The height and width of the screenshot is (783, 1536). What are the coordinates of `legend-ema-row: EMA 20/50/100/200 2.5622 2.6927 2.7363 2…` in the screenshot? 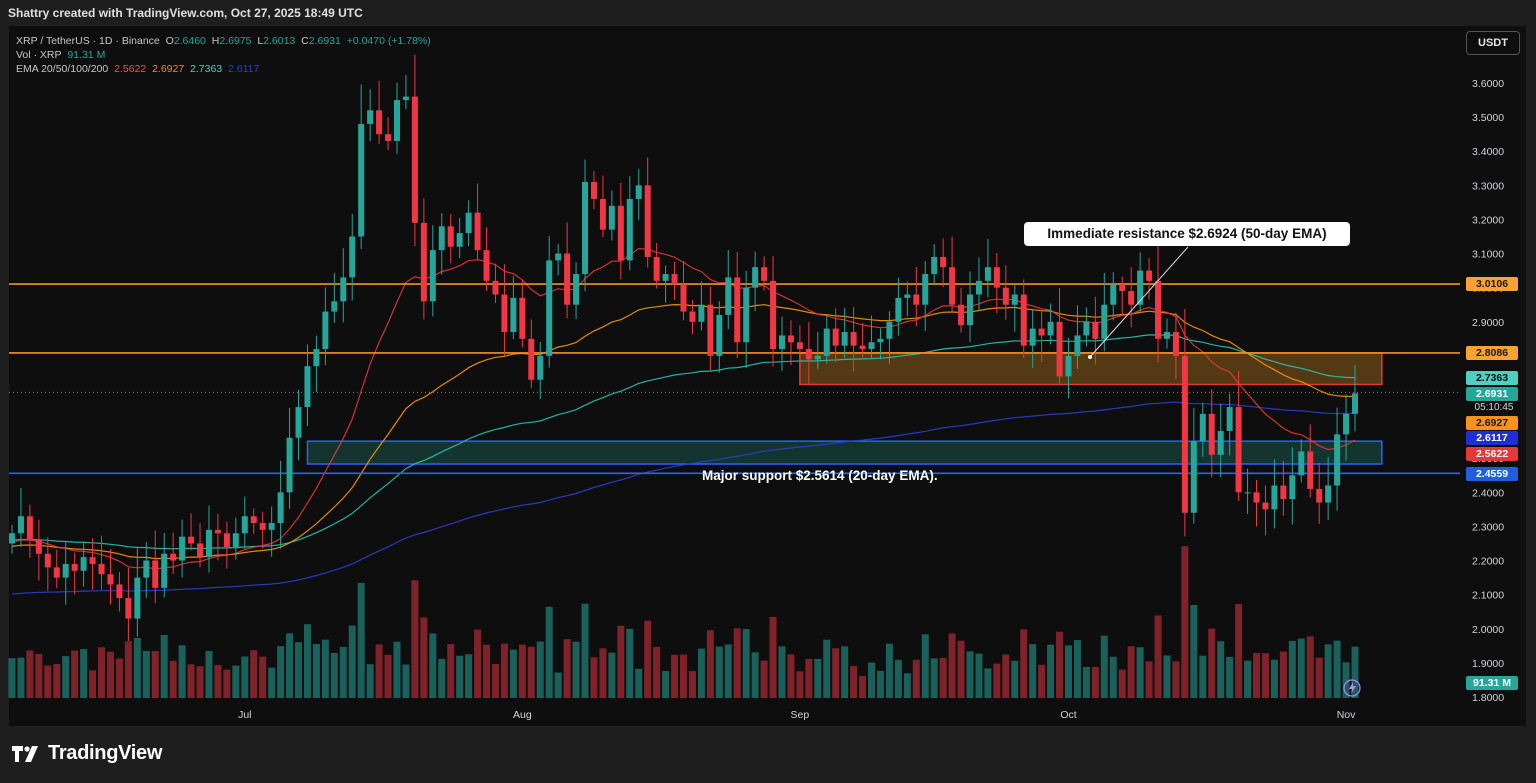 It's located at (223, 69).